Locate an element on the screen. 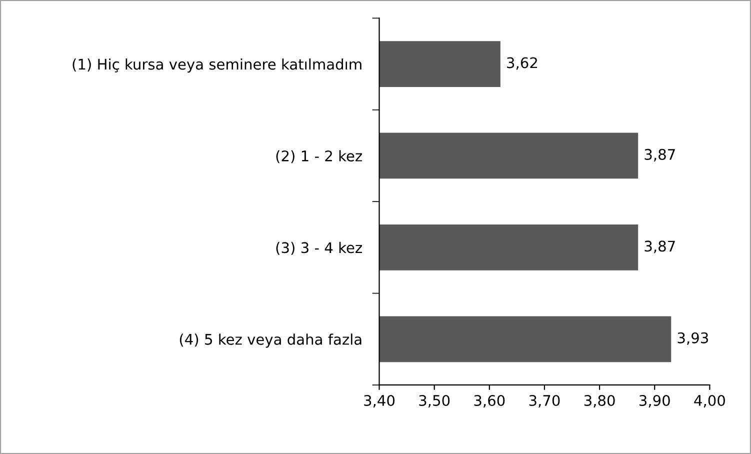 Image resolution: width=751 pixels, height=454 pixels. x-tick-label: 3,40 is located at coordinates (379, 401).